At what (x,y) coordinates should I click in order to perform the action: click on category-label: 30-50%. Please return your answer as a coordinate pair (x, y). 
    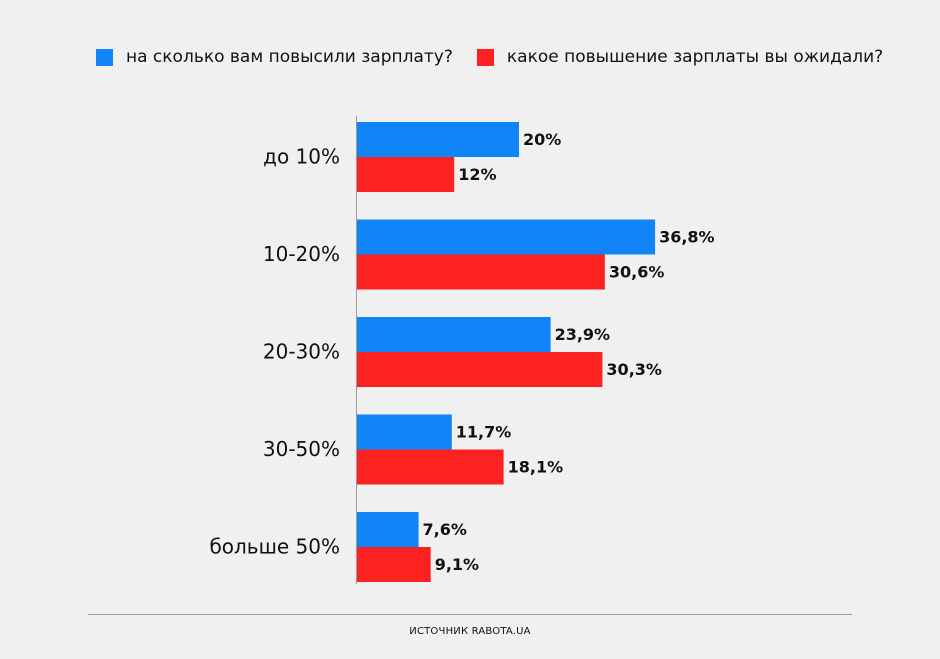
    Looking at the image, I should click on (301, 449).